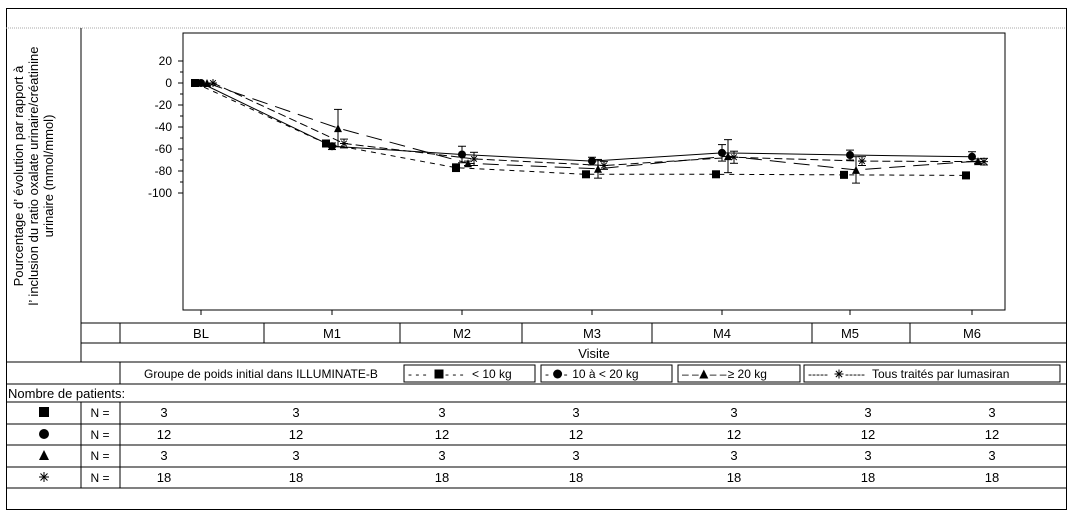 The width and height of the screenshot is (1073, 521). What do you see at coordinates (166, 61) in the screenshot?
I see `y-tick-label: 20` at bounding box center [166, 61].